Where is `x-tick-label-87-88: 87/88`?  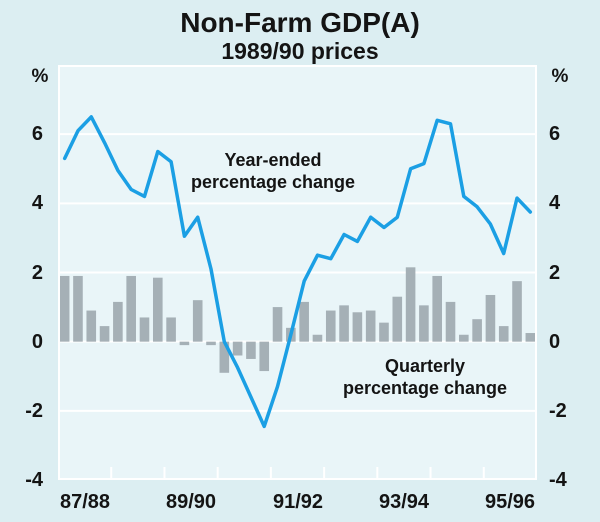
x-tick-label-87-88: 87/88 is located at coordinates (85, 502).